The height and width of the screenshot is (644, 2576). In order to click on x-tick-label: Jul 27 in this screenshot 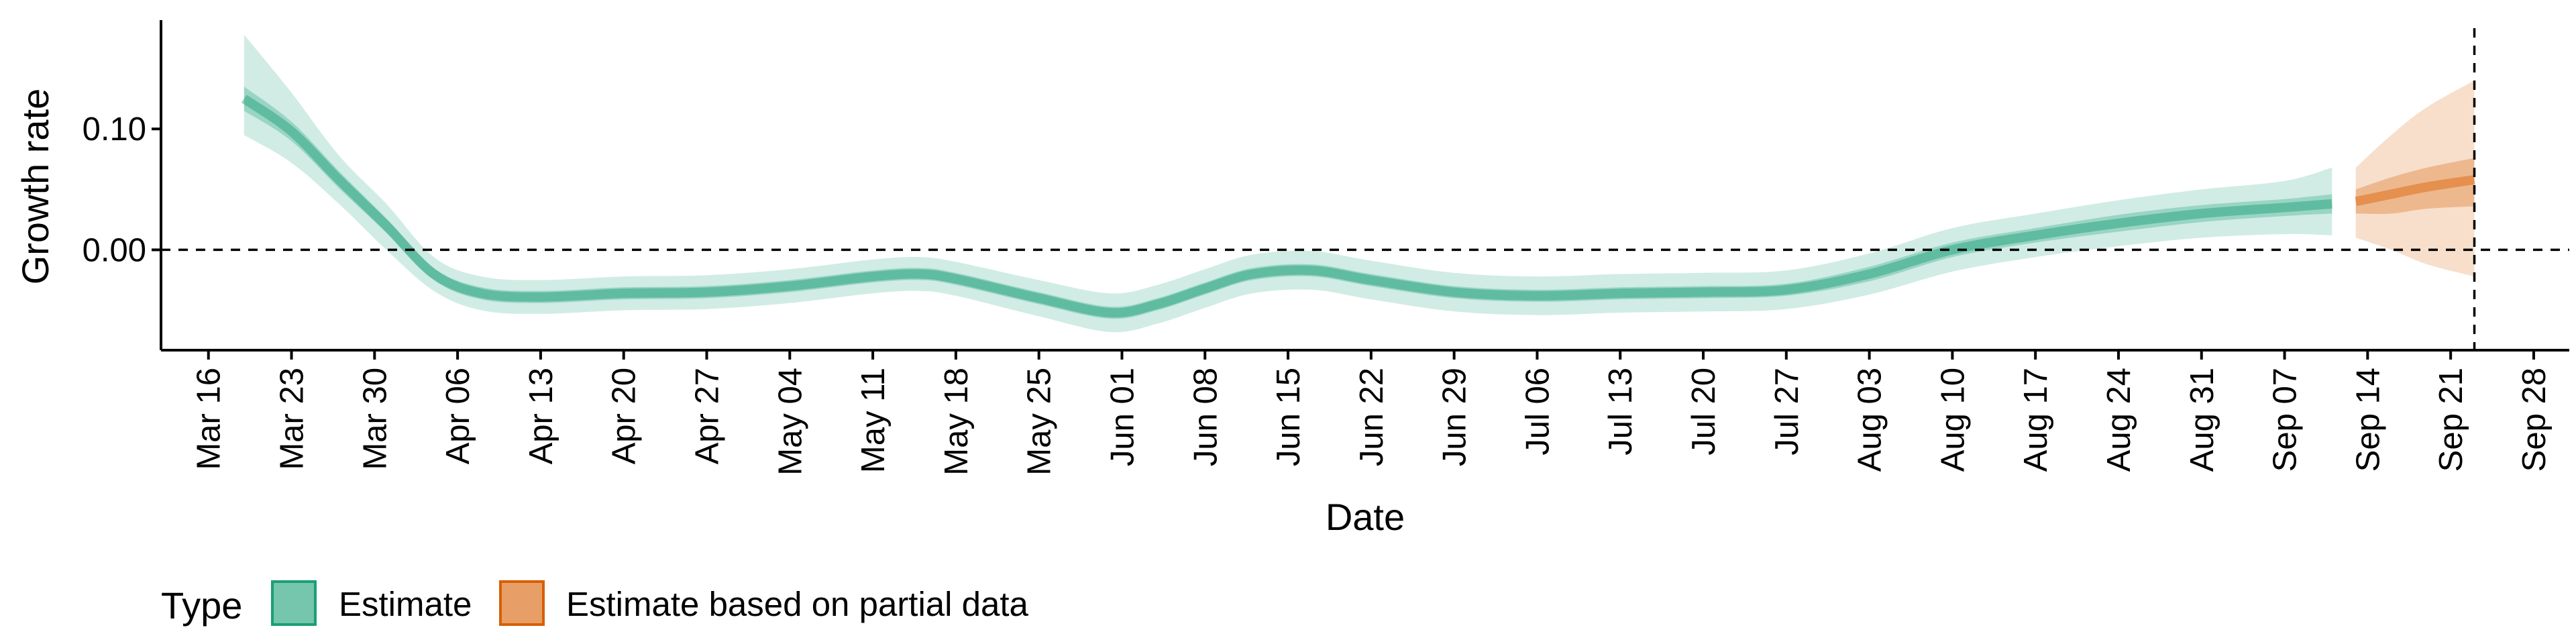, I will do `click(1787, 411)`.